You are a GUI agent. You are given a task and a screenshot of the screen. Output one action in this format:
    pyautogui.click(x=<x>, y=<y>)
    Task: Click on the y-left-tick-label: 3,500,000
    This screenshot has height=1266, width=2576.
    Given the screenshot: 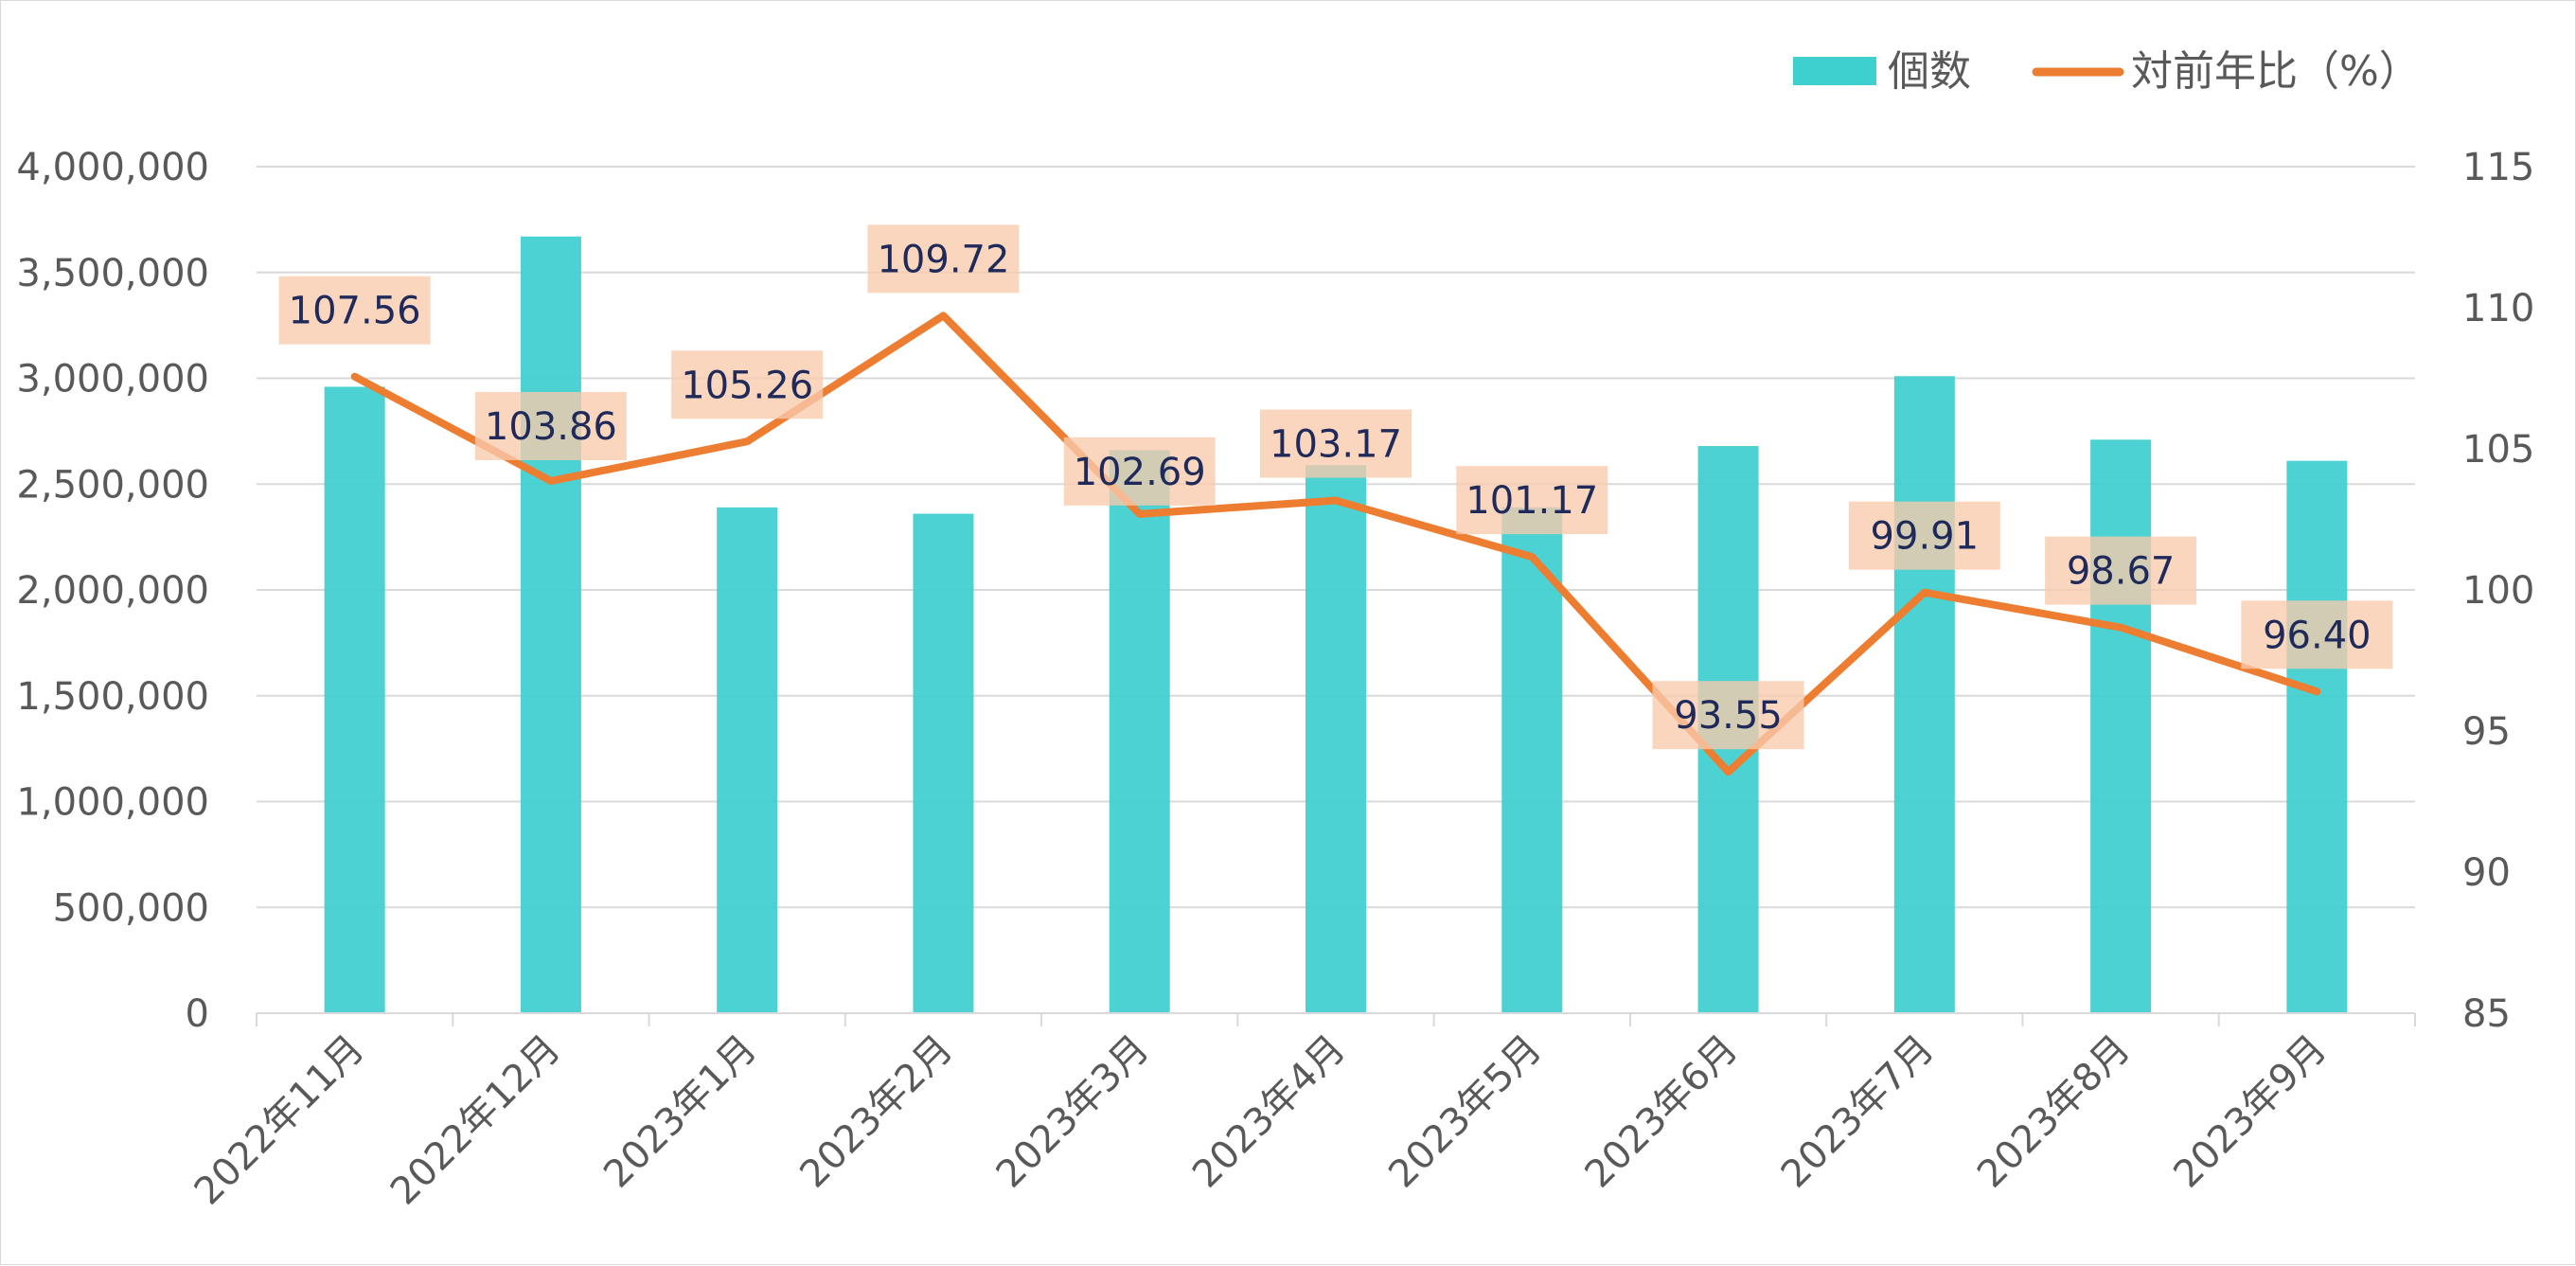 What is the action you would take?
    pyautogui.click(x=113, y=273)
    